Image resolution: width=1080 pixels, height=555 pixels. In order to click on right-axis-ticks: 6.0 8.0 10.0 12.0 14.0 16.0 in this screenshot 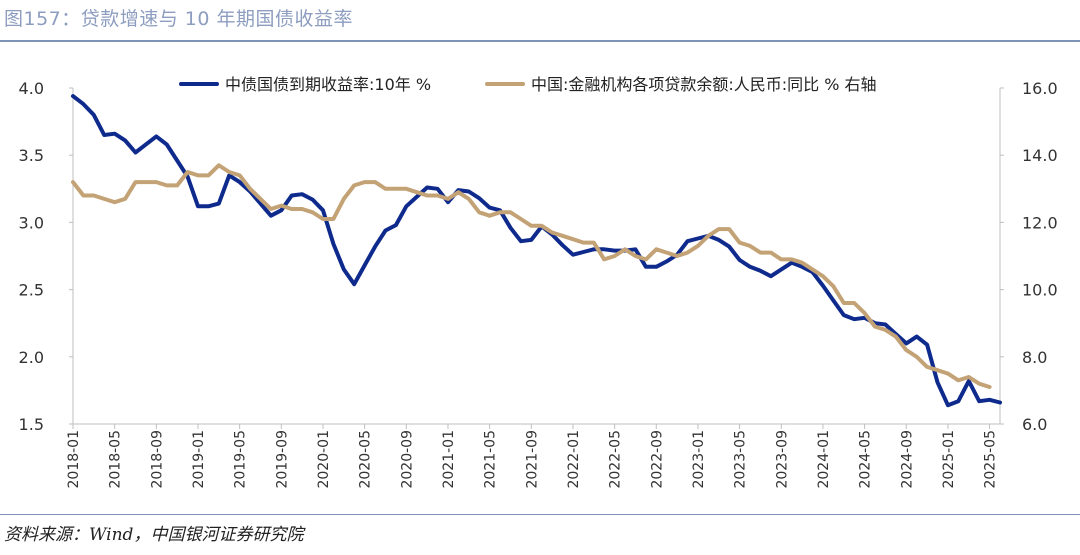, I will do `click(1029, 256)`.